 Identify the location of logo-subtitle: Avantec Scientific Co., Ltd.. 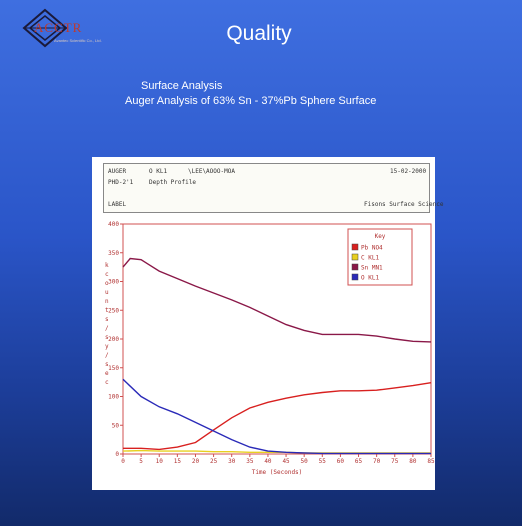
(78, 40).